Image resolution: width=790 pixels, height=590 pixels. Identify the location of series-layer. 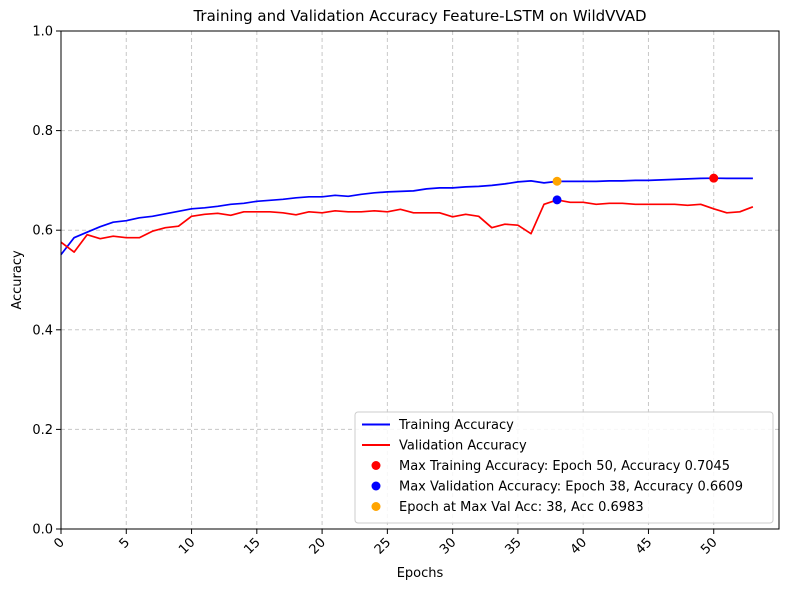
(407, 216).